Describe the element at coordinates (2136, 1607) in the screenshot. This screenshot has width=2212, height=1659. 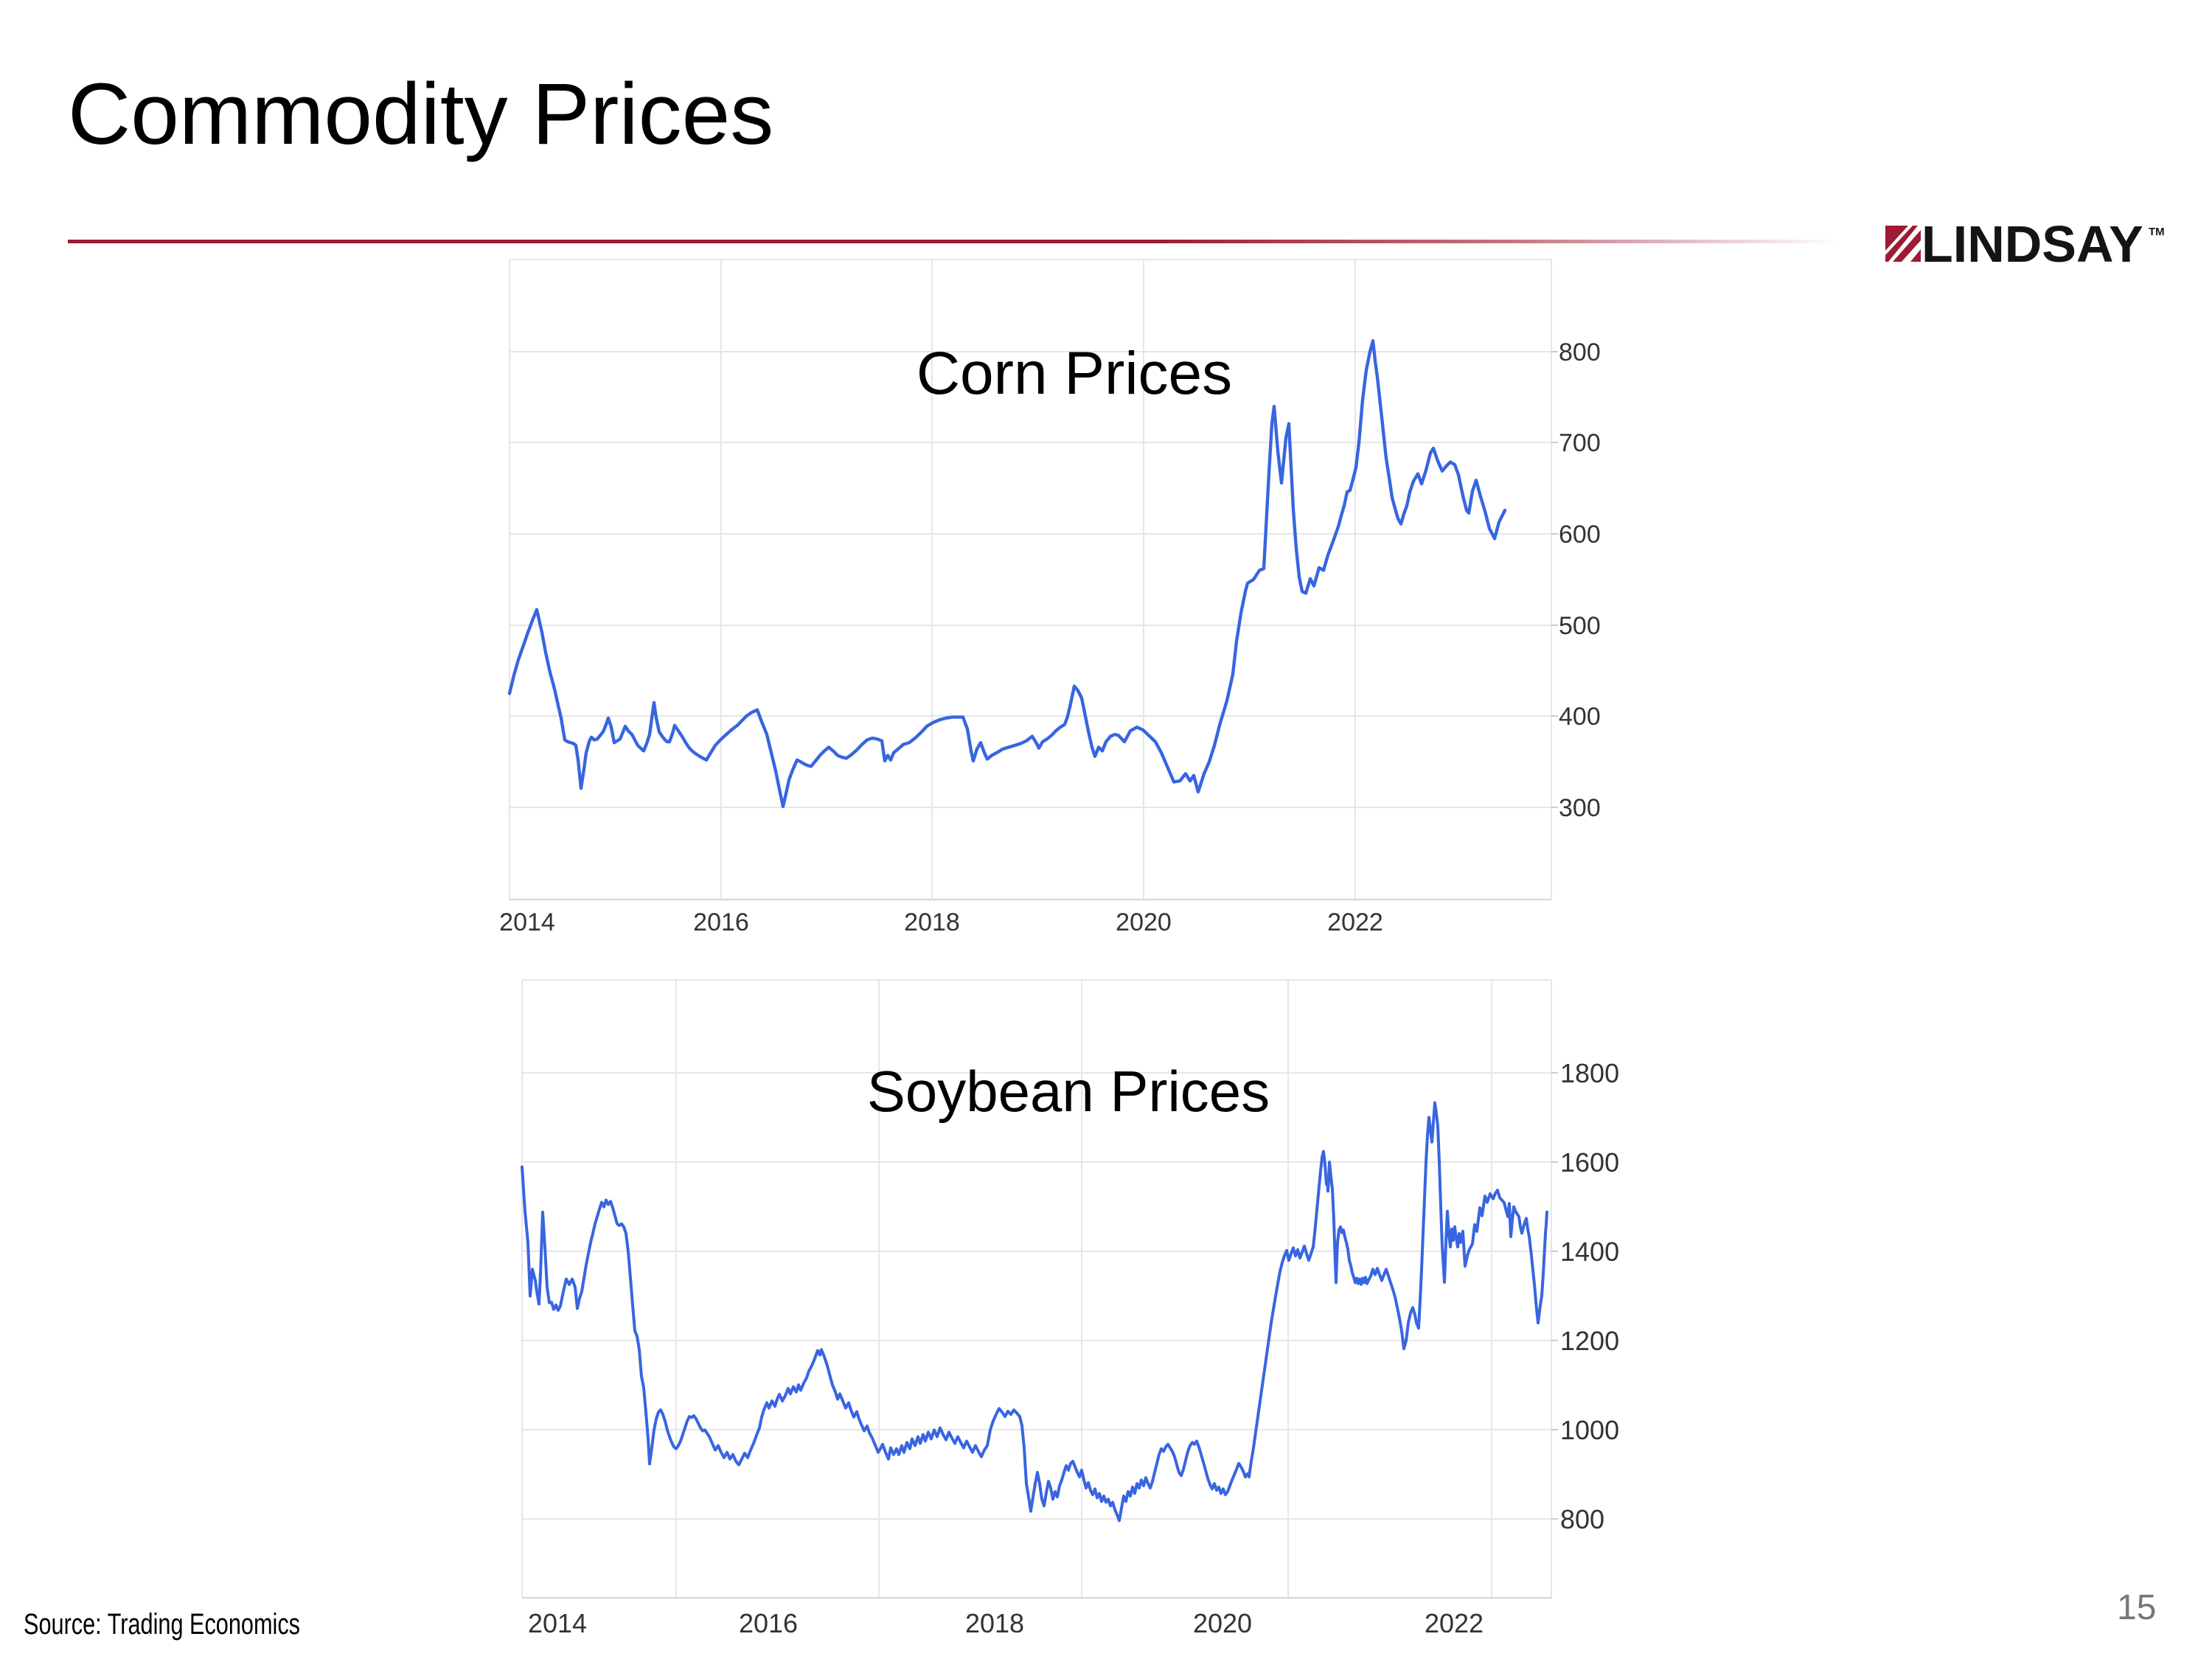
I see `svg-text: 15` at that location.